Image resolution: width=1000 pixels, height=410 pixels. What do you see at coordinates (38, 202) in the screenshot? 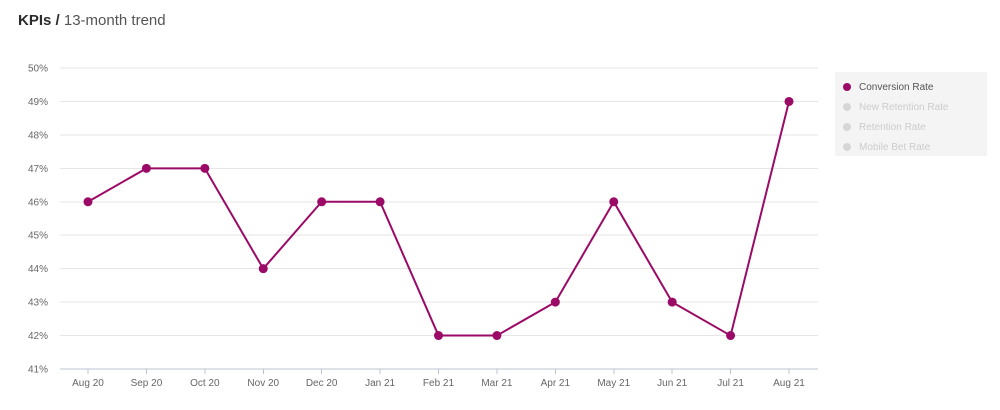
I see `y-tick-label: 46%` at bounding box center [38, 202].